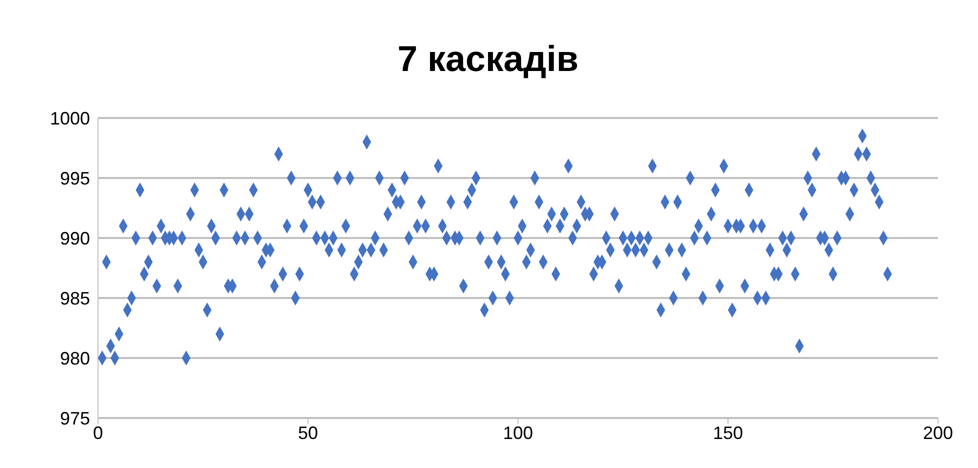 This screenshot has width=978, height=468. What do you see at coordinates (75, 358) in the screenshot?
I see `y-tick-label: 980` at bounding box center [75, 358].